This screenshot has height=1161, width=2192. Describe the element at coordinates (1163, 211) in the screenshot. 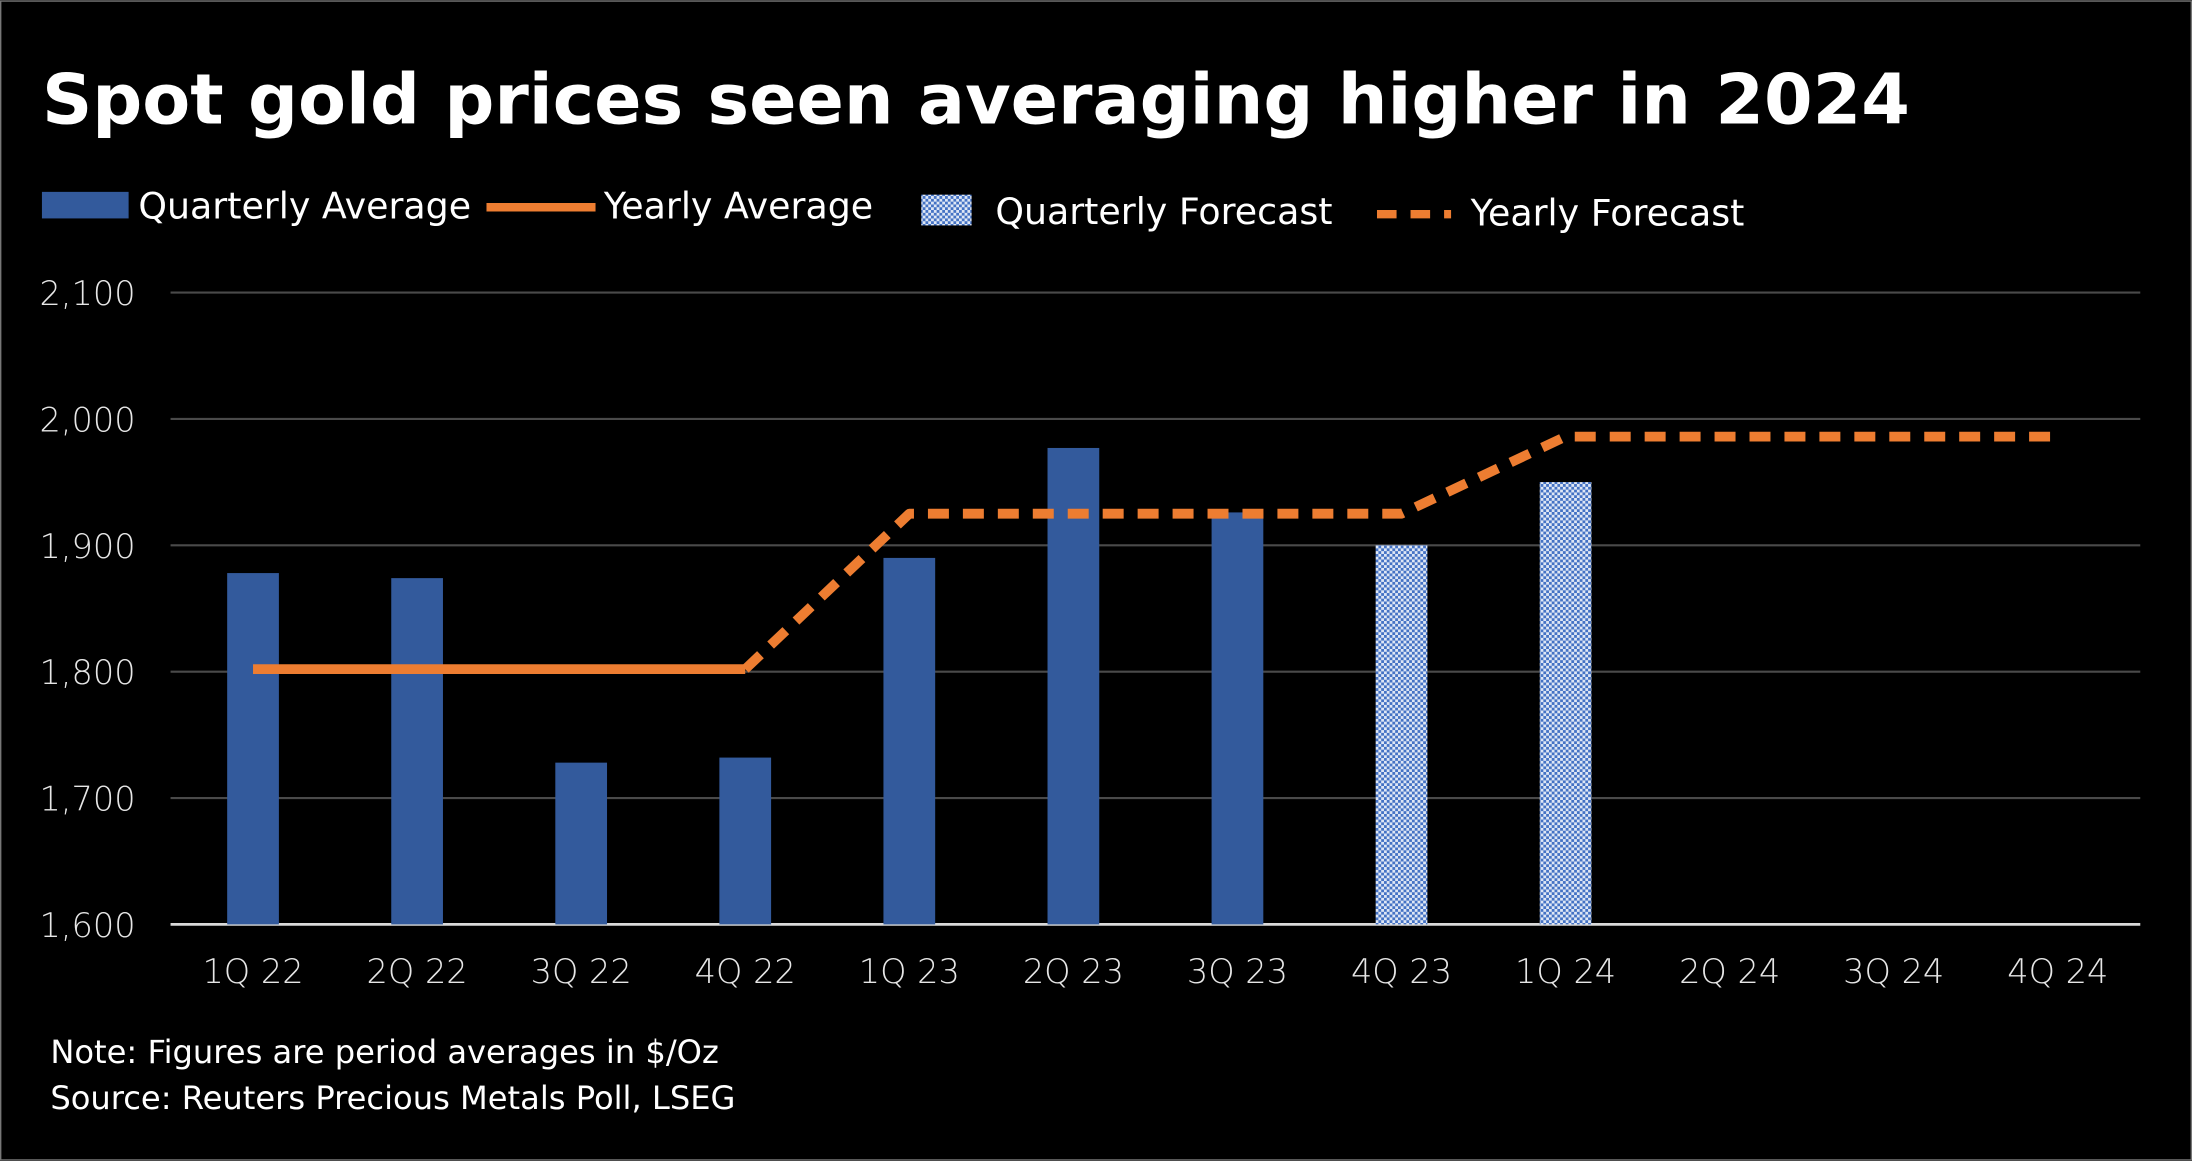

I see `legend-label: Quarterly Forecast` at that location.